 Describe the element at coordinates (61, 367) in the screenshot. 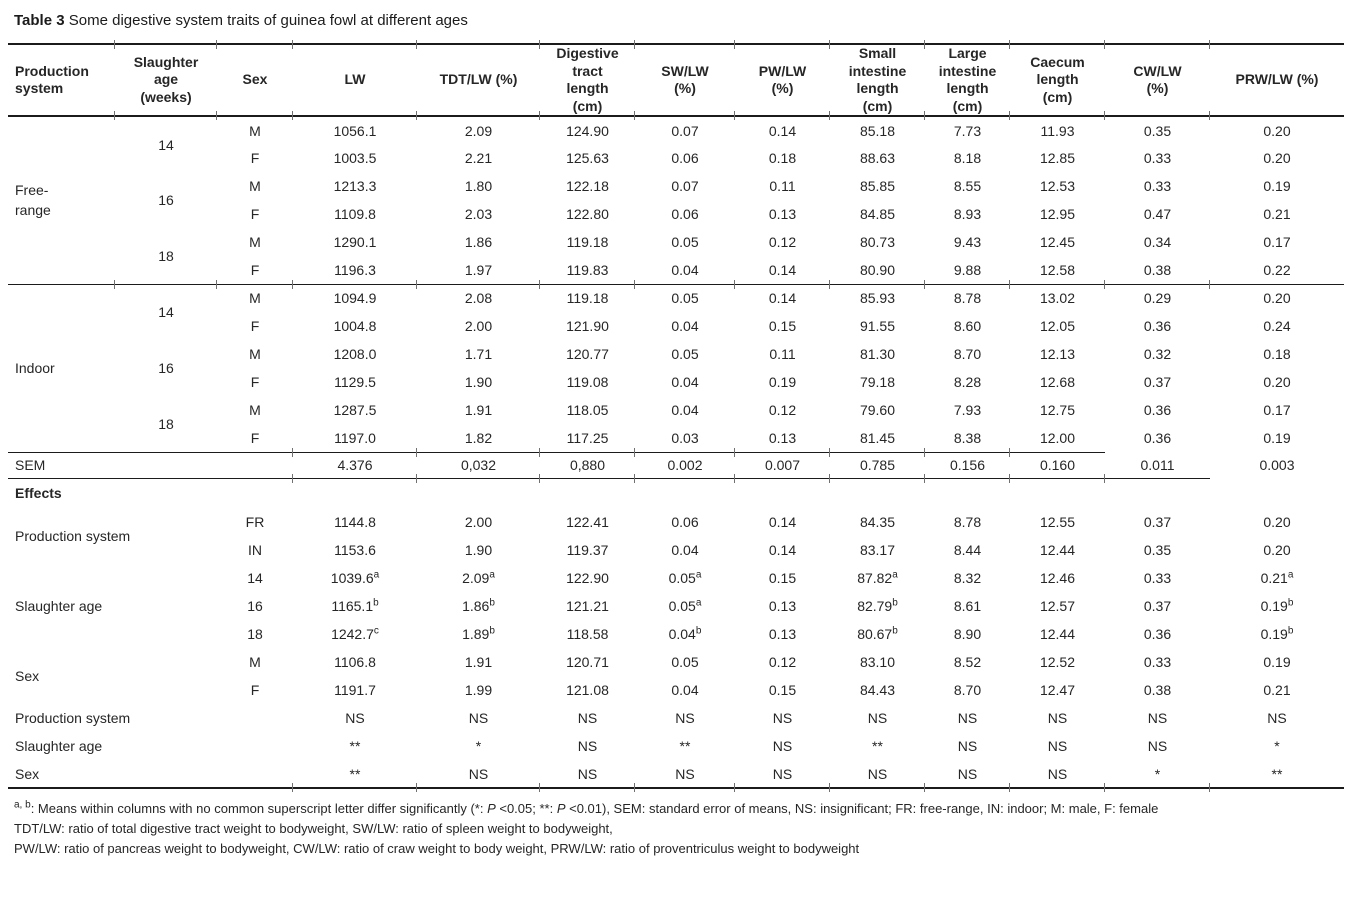

I see `group-label-indoor: Indoor` at that location.